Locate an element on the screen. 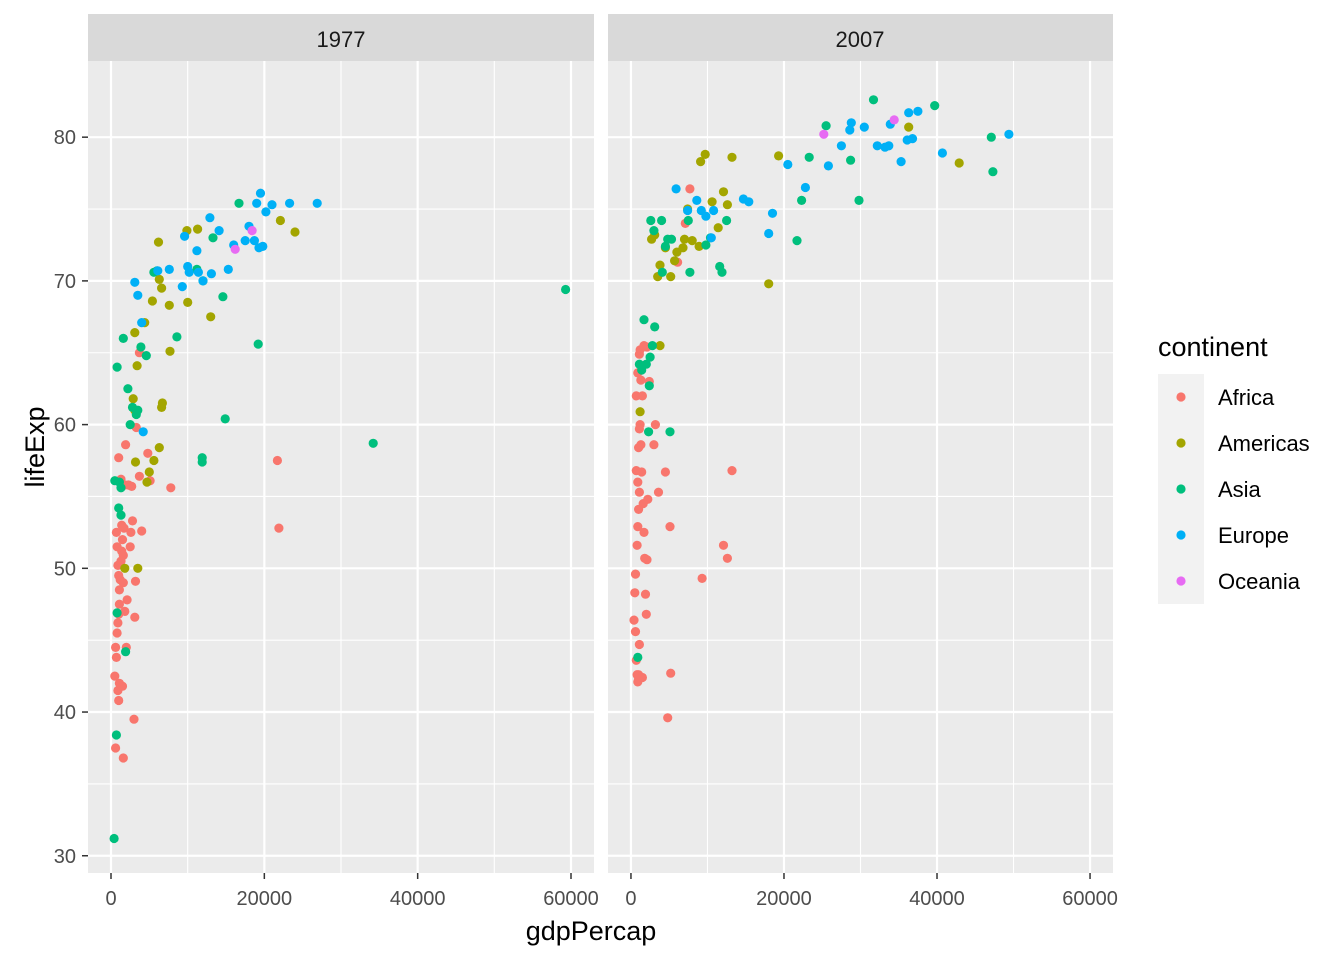  x-tick-label: 60000 is located at coordinates (571, 899).